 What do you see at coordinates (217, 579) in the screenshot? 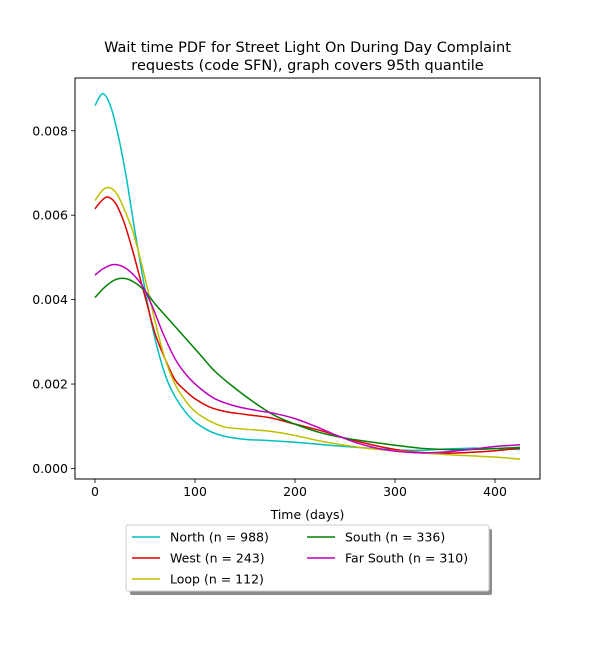
I see `legend-label-2: Loop (n = 112)` at bounding box center [217, 579].